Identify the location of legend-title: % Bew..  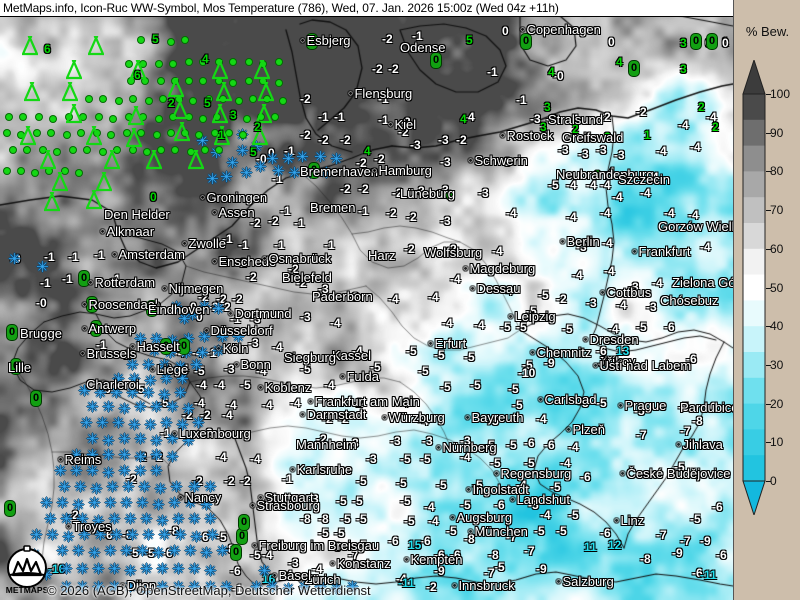
(767, 31).